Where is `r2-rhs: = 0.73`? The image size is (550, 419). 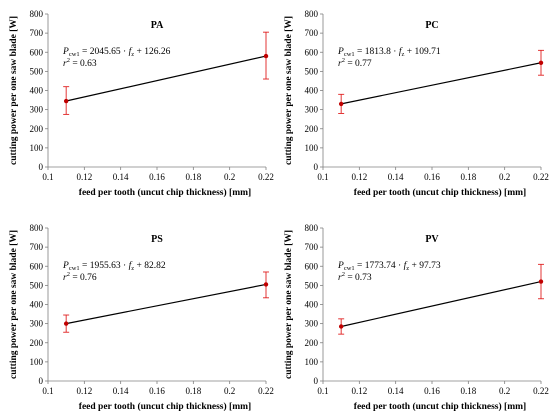
r2-rhs: = 0.73 is located at coordinates (358, 278).